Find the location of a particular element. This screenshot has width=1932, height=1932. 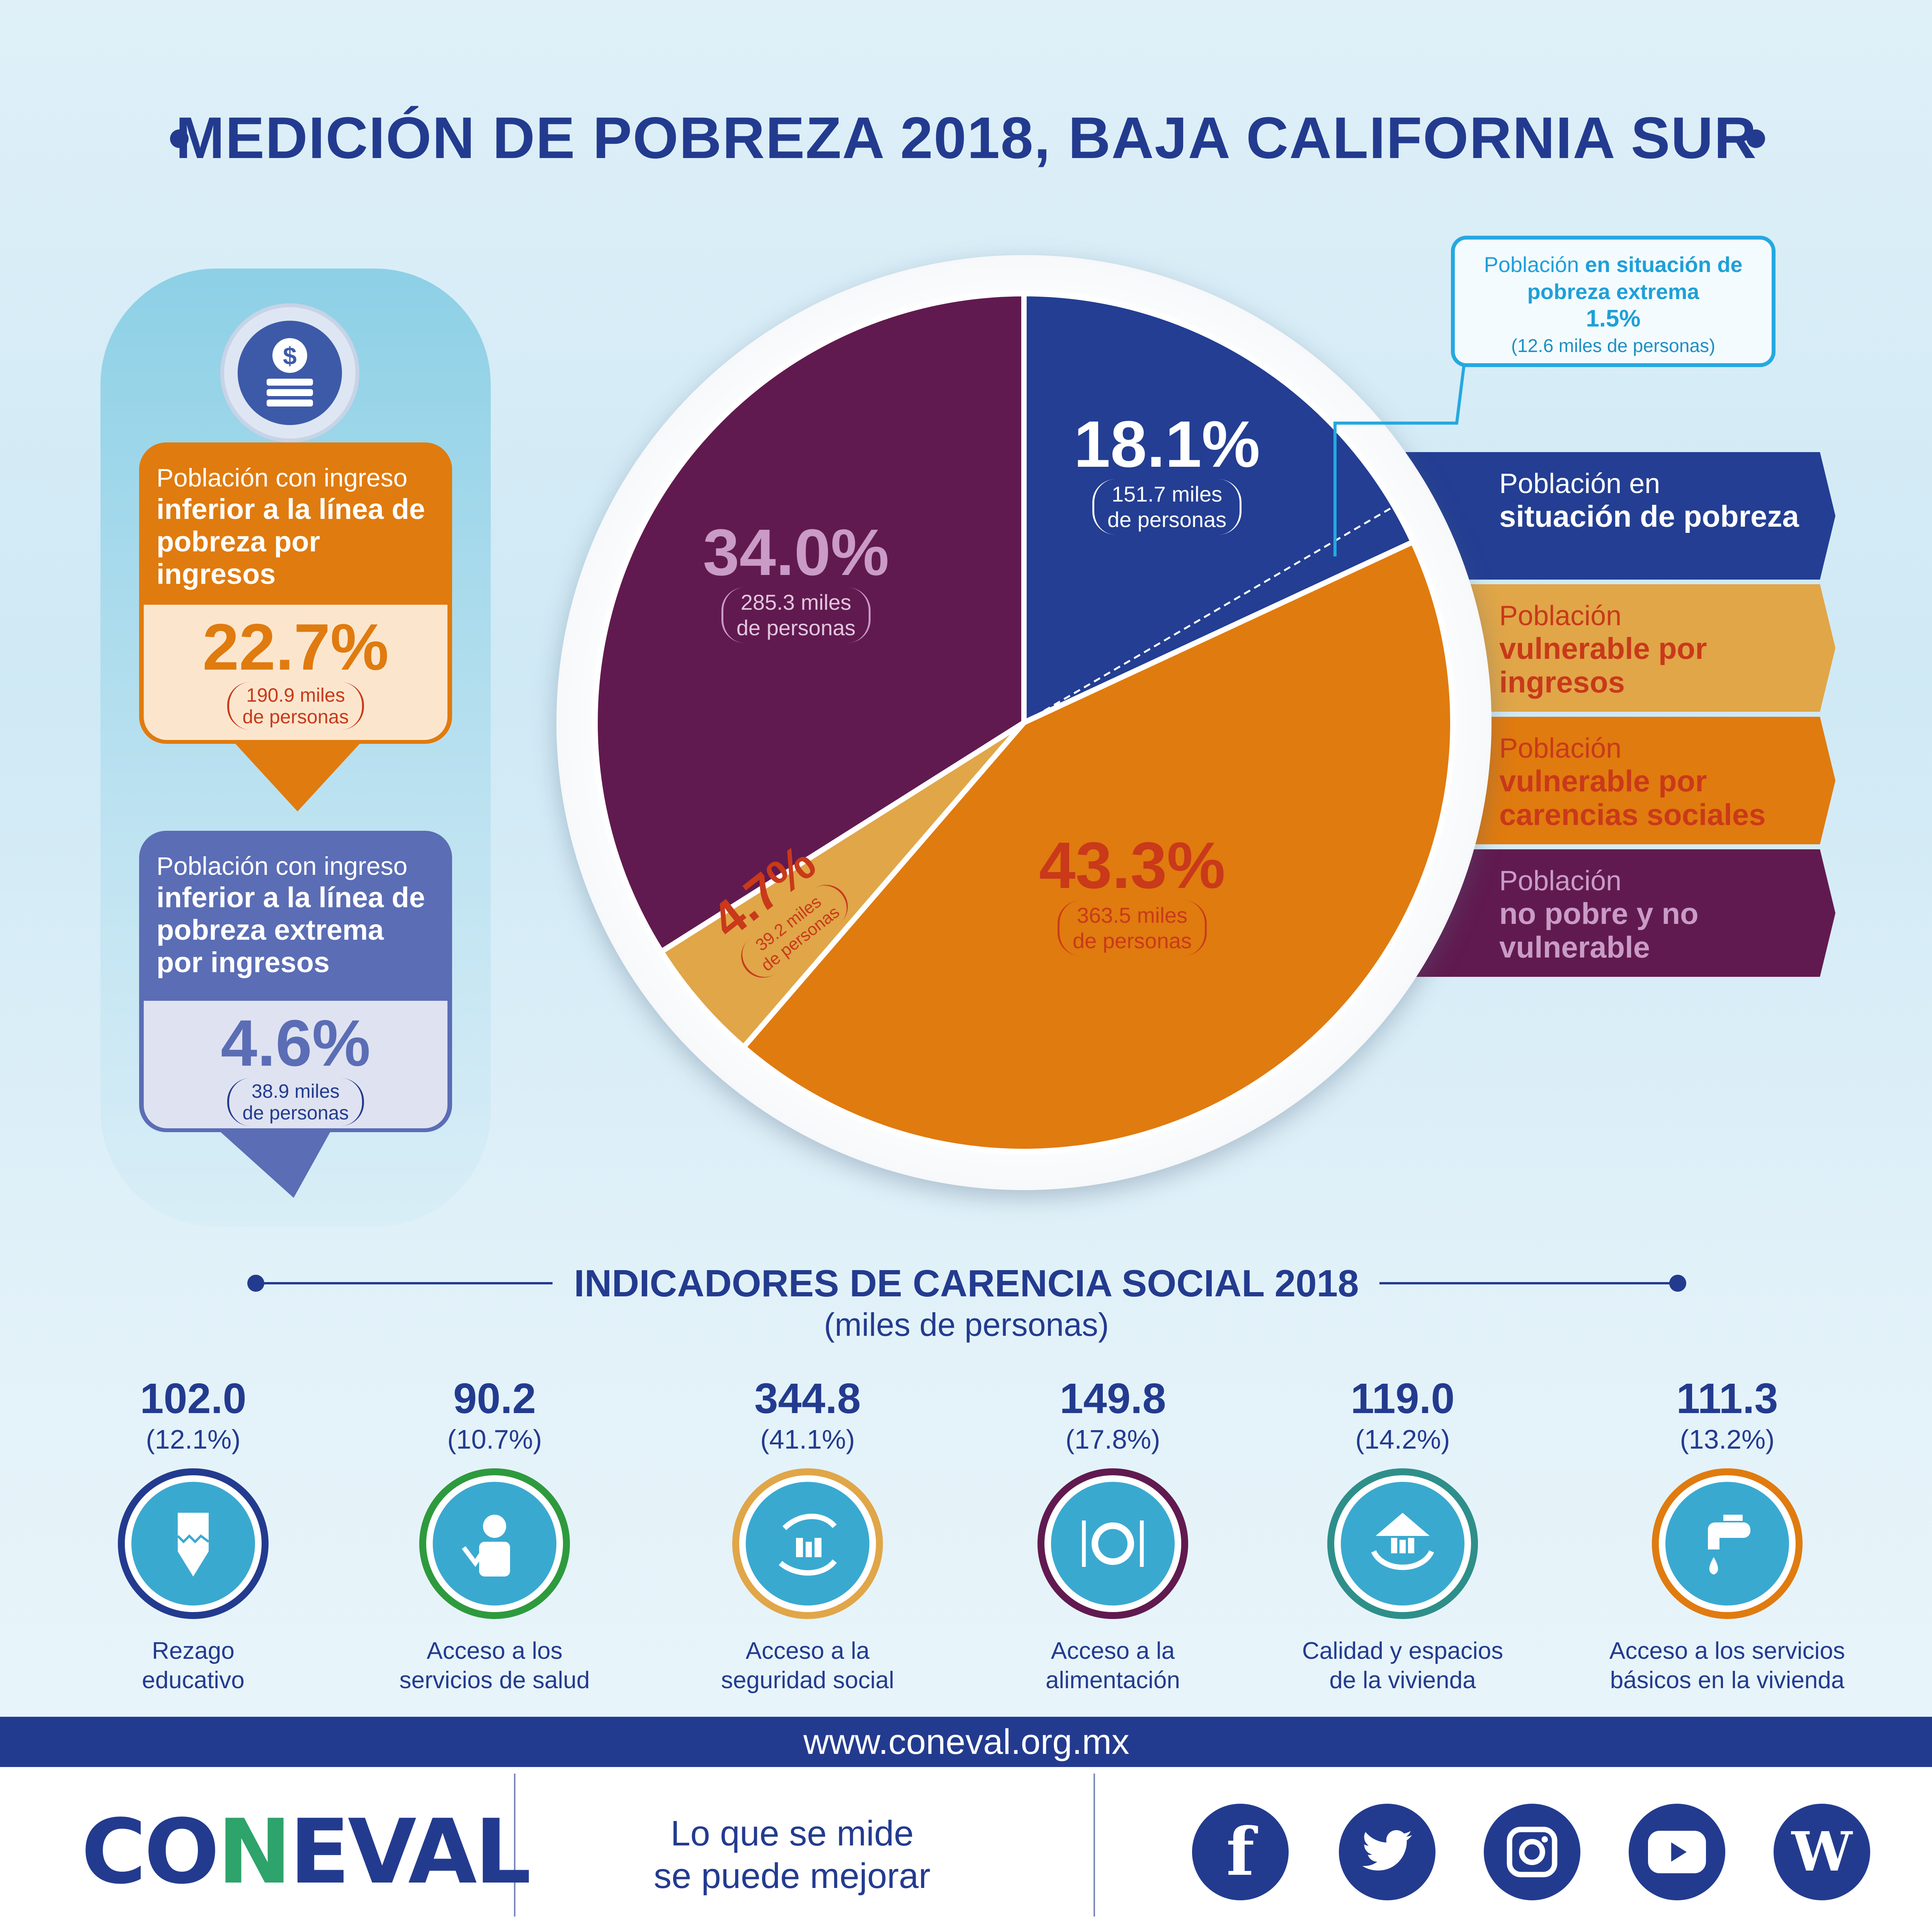

faucet-icon is located at coordinates (1727, 1544).